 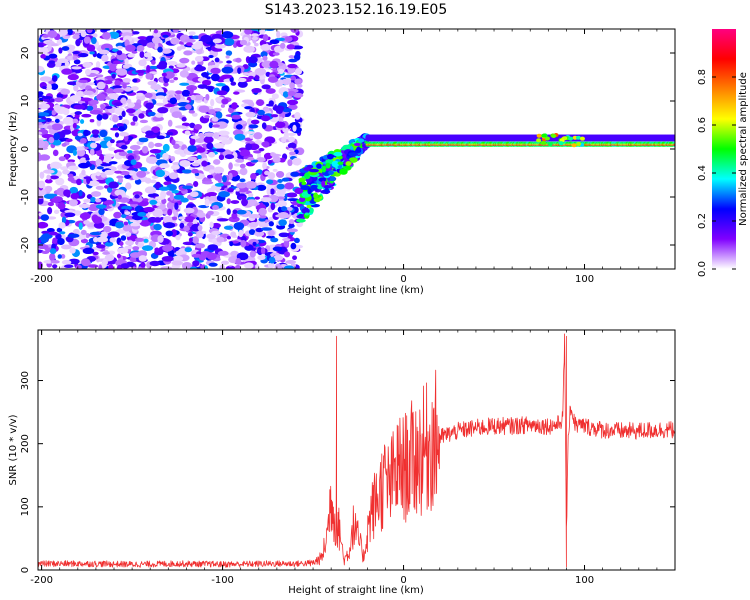 I want to click on snr-ytick-label: 0, so click(x=25, y=570).